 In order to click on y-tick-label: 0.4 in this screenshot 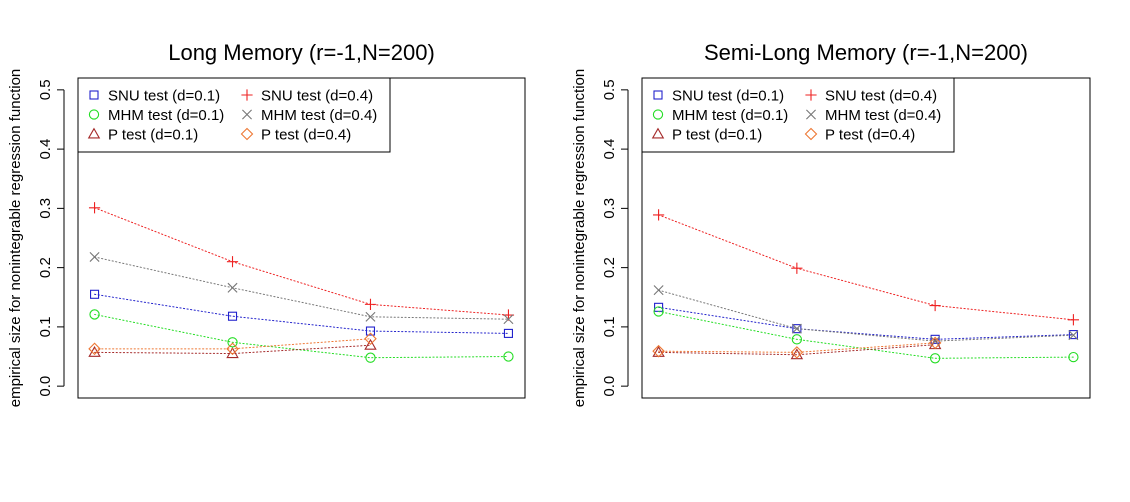, I will do `click(609, 149)`.